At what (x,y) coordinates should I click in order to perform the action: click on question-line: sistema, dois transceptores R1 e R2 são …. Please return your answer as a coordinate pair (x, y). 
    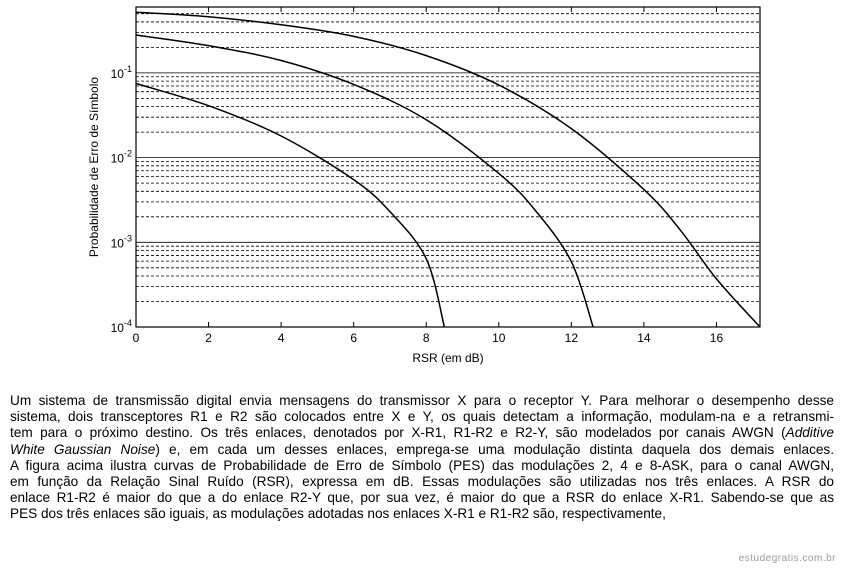
    Looking at the image, I should click on (422, 417).